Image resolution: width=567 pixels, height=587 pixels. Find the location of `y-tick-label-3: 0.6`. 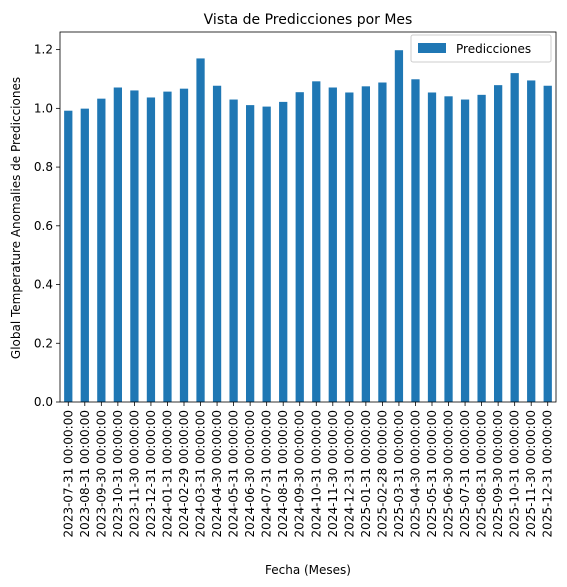

y-tick-label-3: 0.6 is located at coordinates (43, 226).